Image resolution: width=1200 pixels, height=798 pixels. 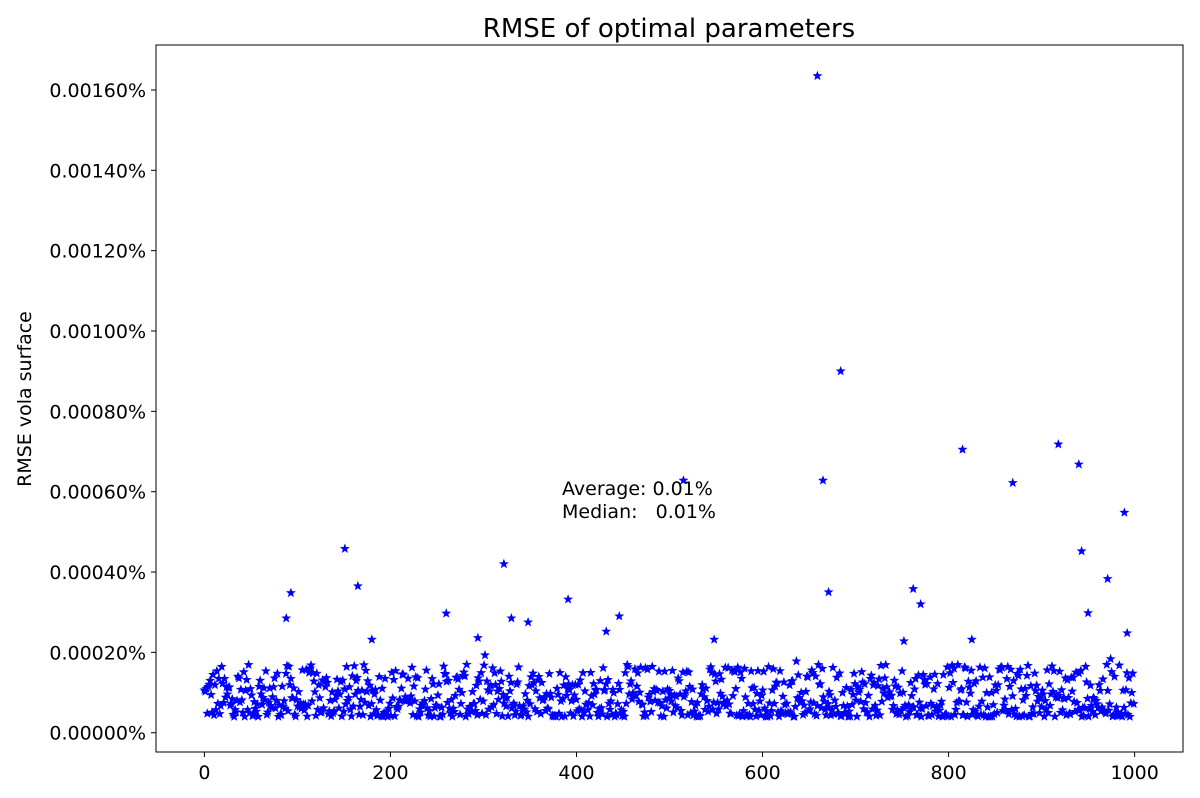 What do you see at coordinates (97, 91) in the screenshot?
I see `y-tick-label: 0.00160%` at bounding box center [97, 91].